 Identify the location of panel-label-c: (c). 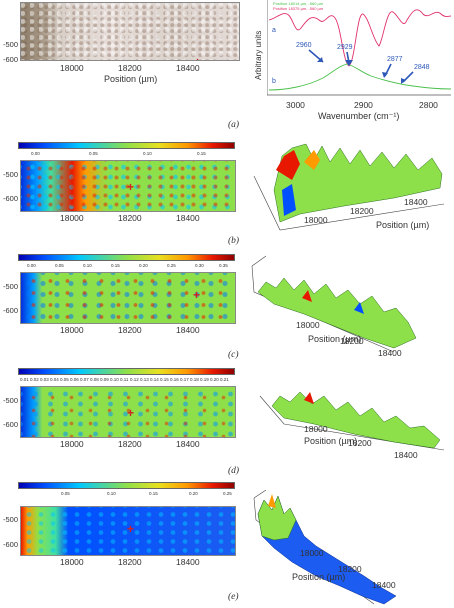
(233, 355).